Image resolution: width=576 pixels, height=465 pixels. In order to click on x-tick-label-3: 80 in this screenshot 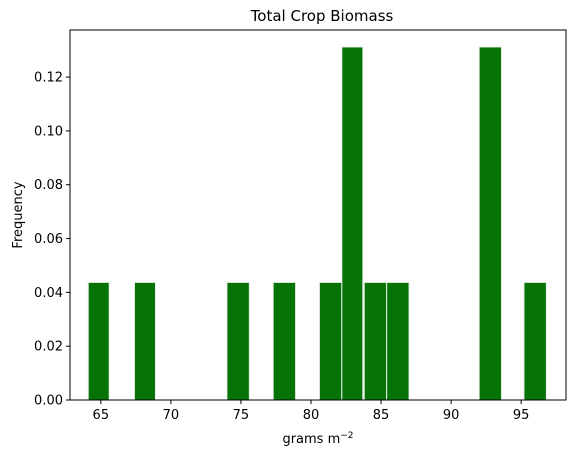, I will do `click(311, 415)`.